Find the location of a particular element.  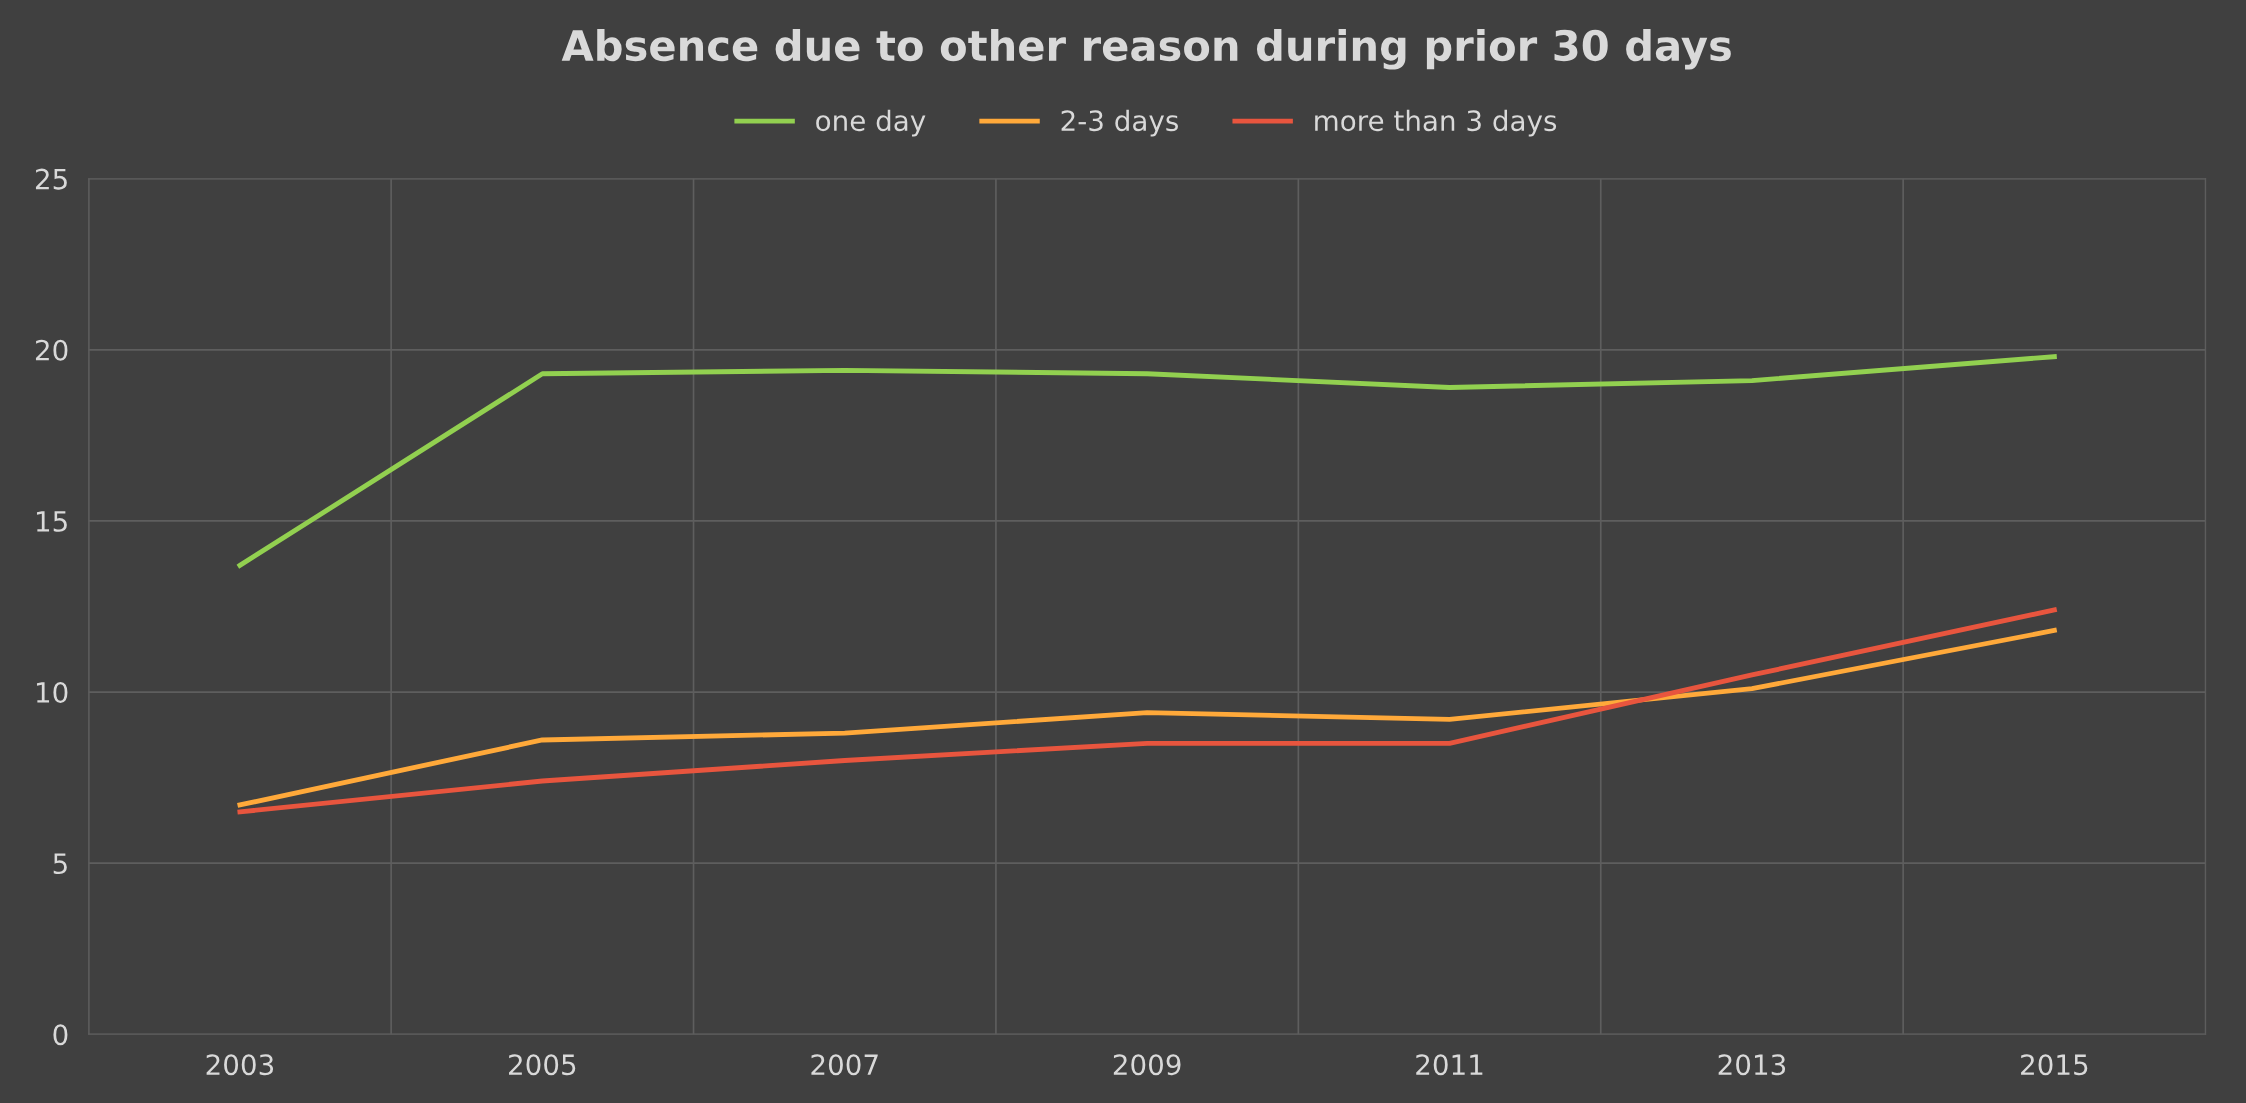

y-tick-label: 10 is located at coordinates (52, 692).